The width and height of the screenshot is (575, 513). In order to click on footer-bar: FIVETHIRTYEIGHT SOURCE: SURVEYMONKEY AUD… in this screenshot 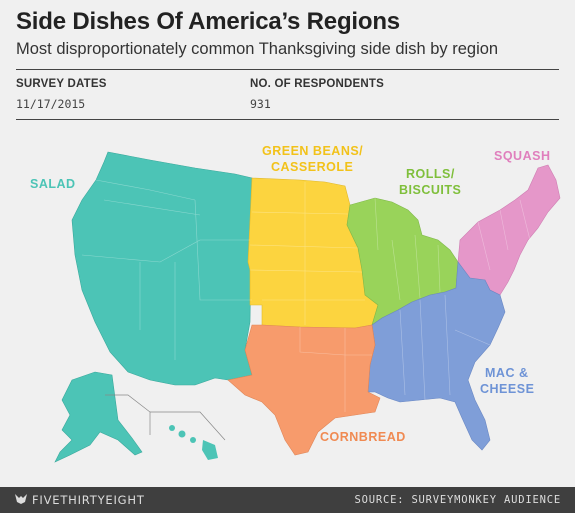, I will do `click(287, 500)`.